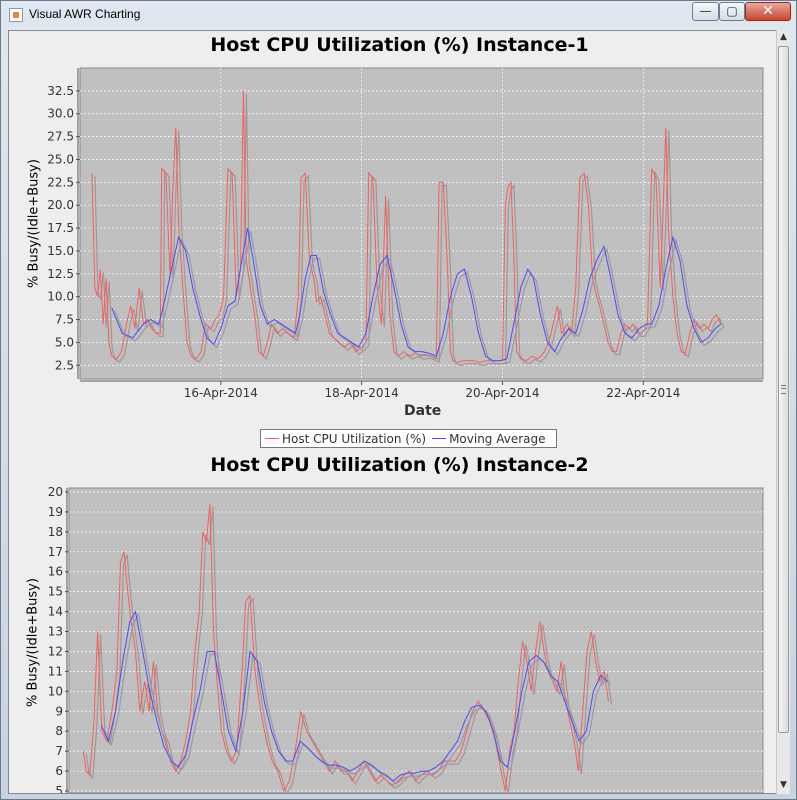  I want to click on chart2-y-tick-label: 14, so click(55, 612).